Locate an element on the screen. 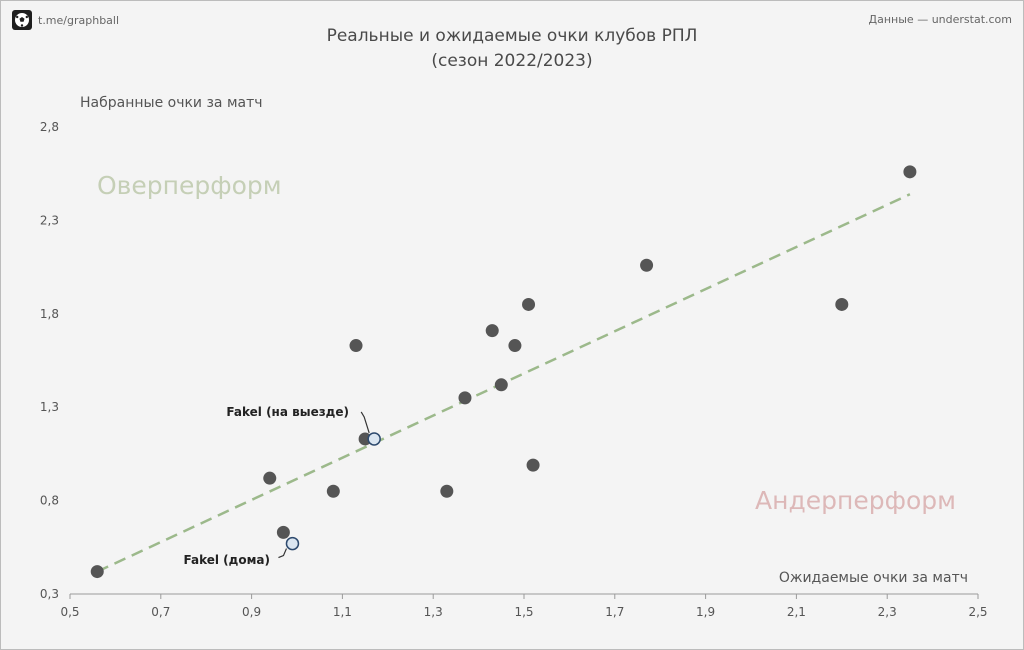 This screenshot has width=1024, height=650. x-tick-label: 2,3 is located at coordinates (887, 612).